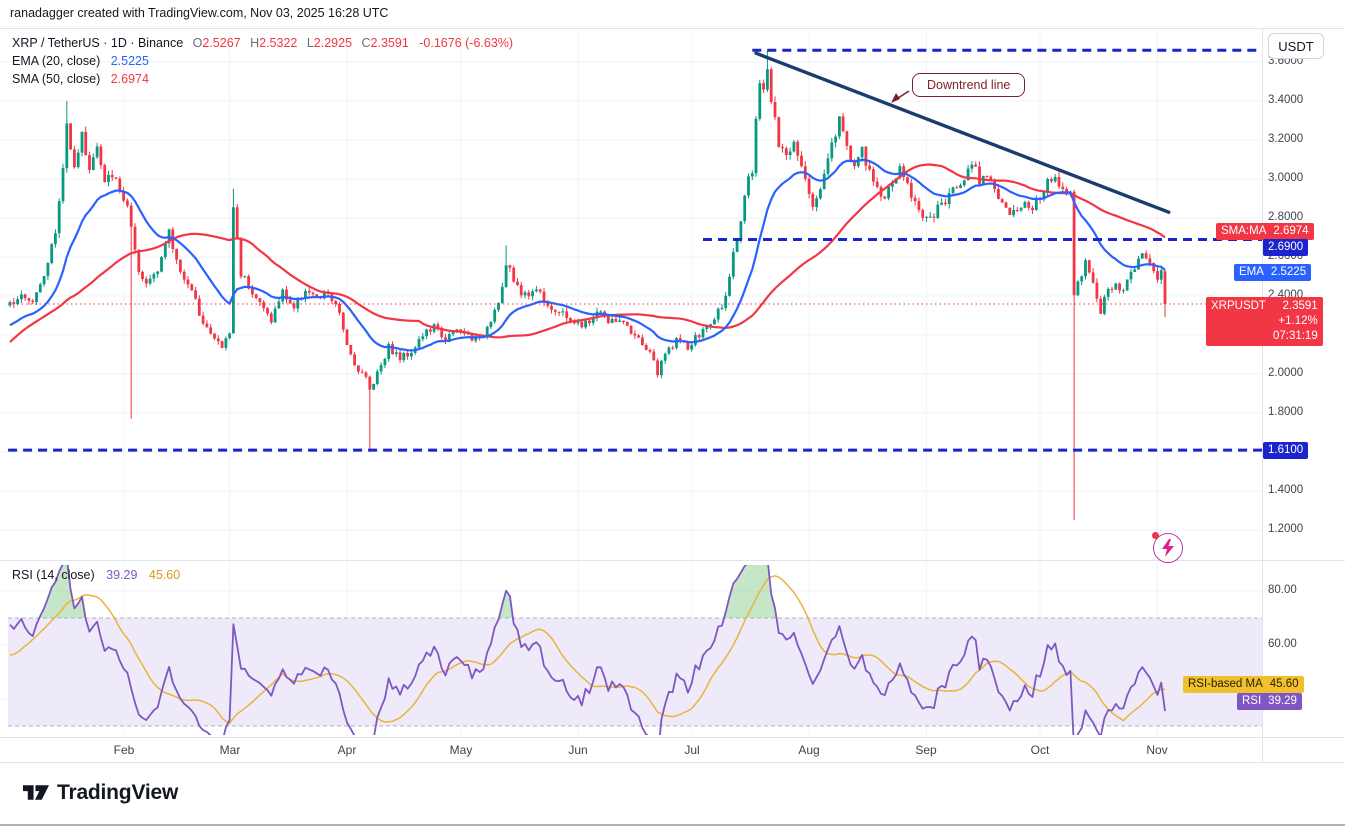 This screenshot has height=826, width=1345. I want to click on ema-value: 2.5225, so click(129, 61).